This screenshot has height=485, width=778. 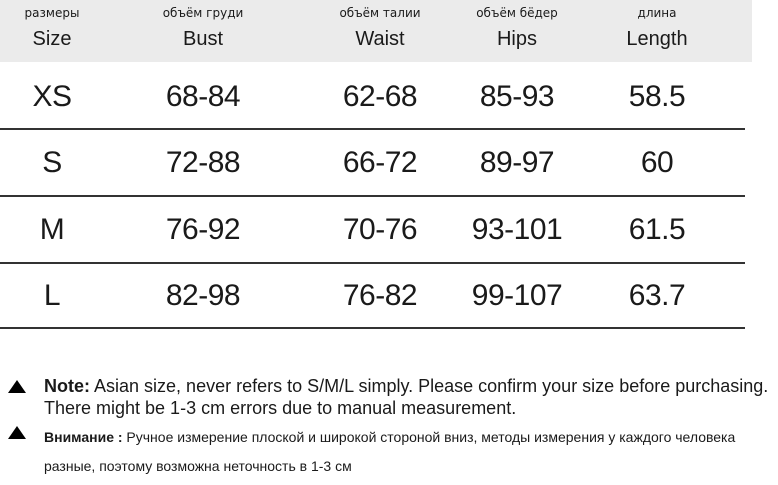 I want to click on table-cell: 89-97, so click(x=517, y=162).